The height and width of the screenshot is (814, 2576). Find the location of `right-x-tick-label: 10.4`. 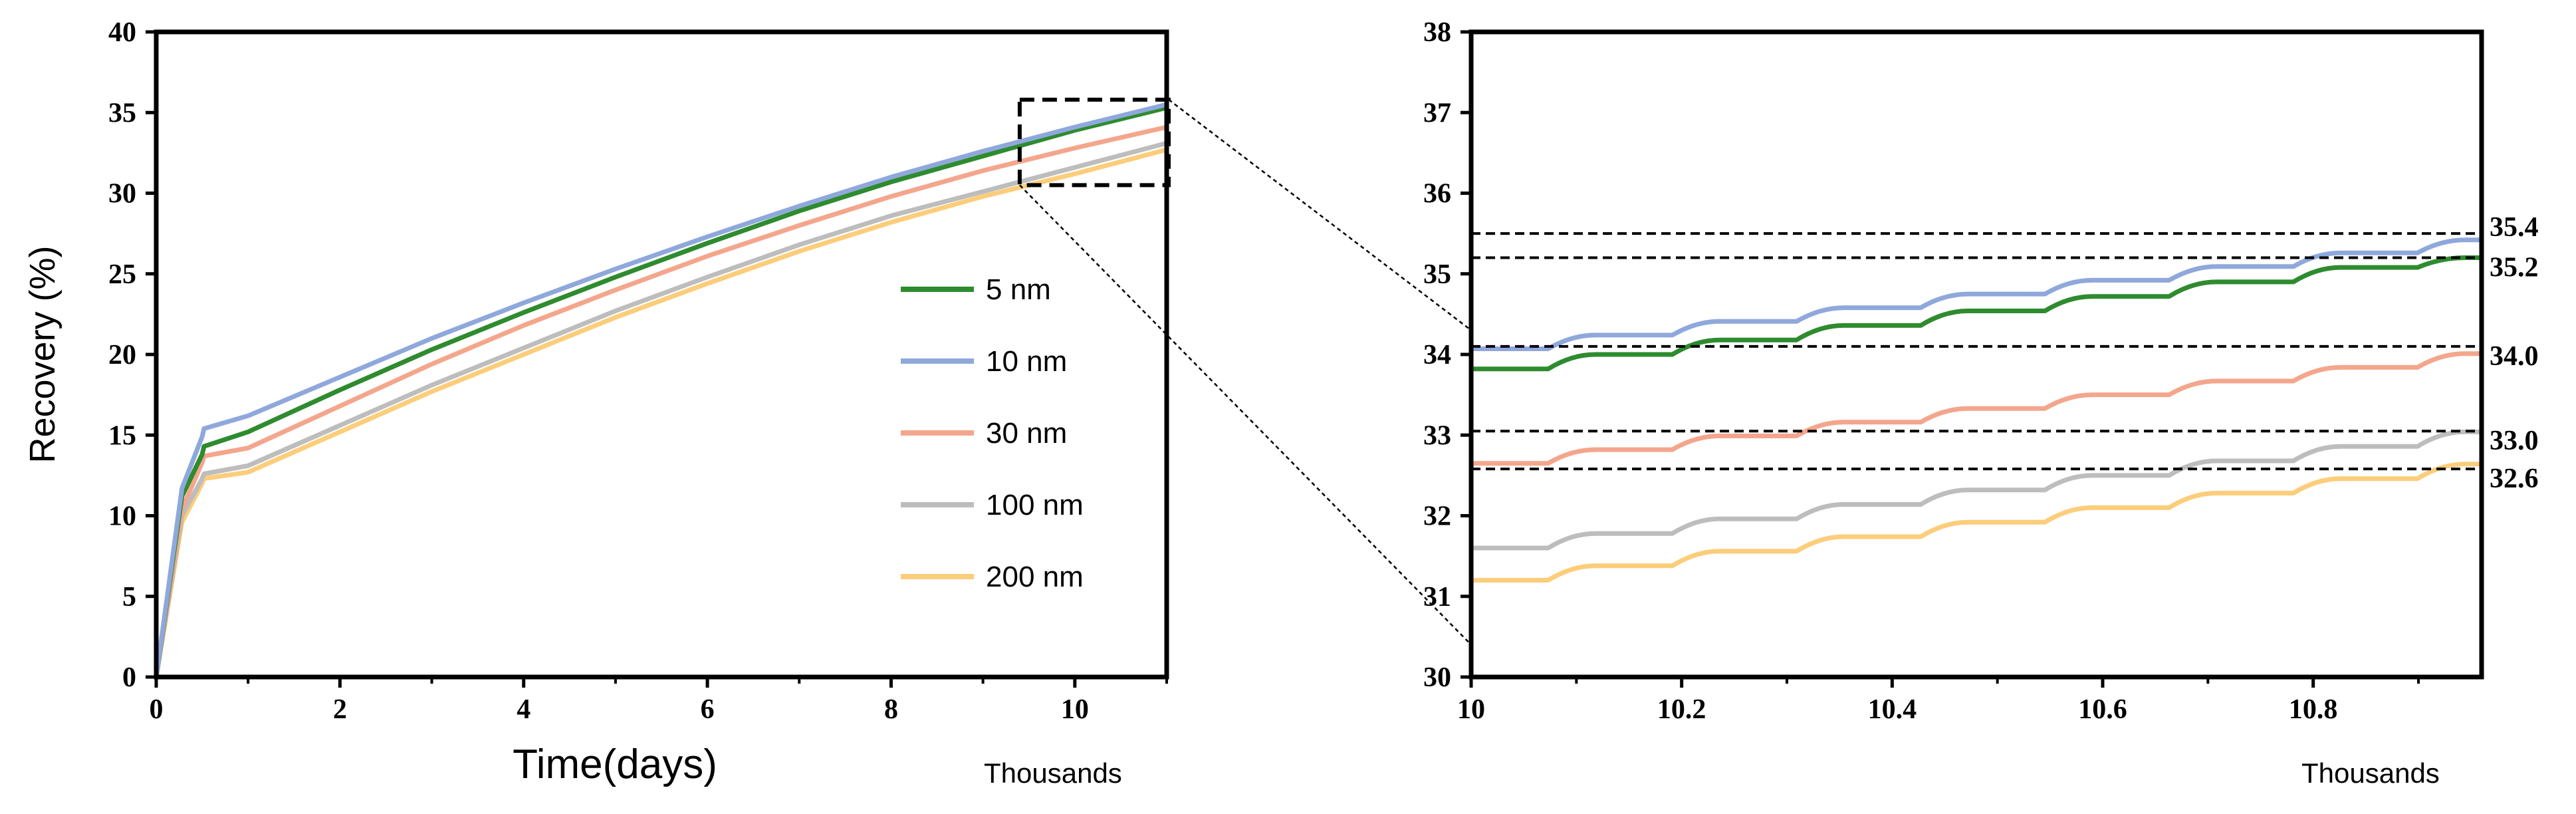

right-x-tick-label: 10.4 is located at coordinates (1892, 709).